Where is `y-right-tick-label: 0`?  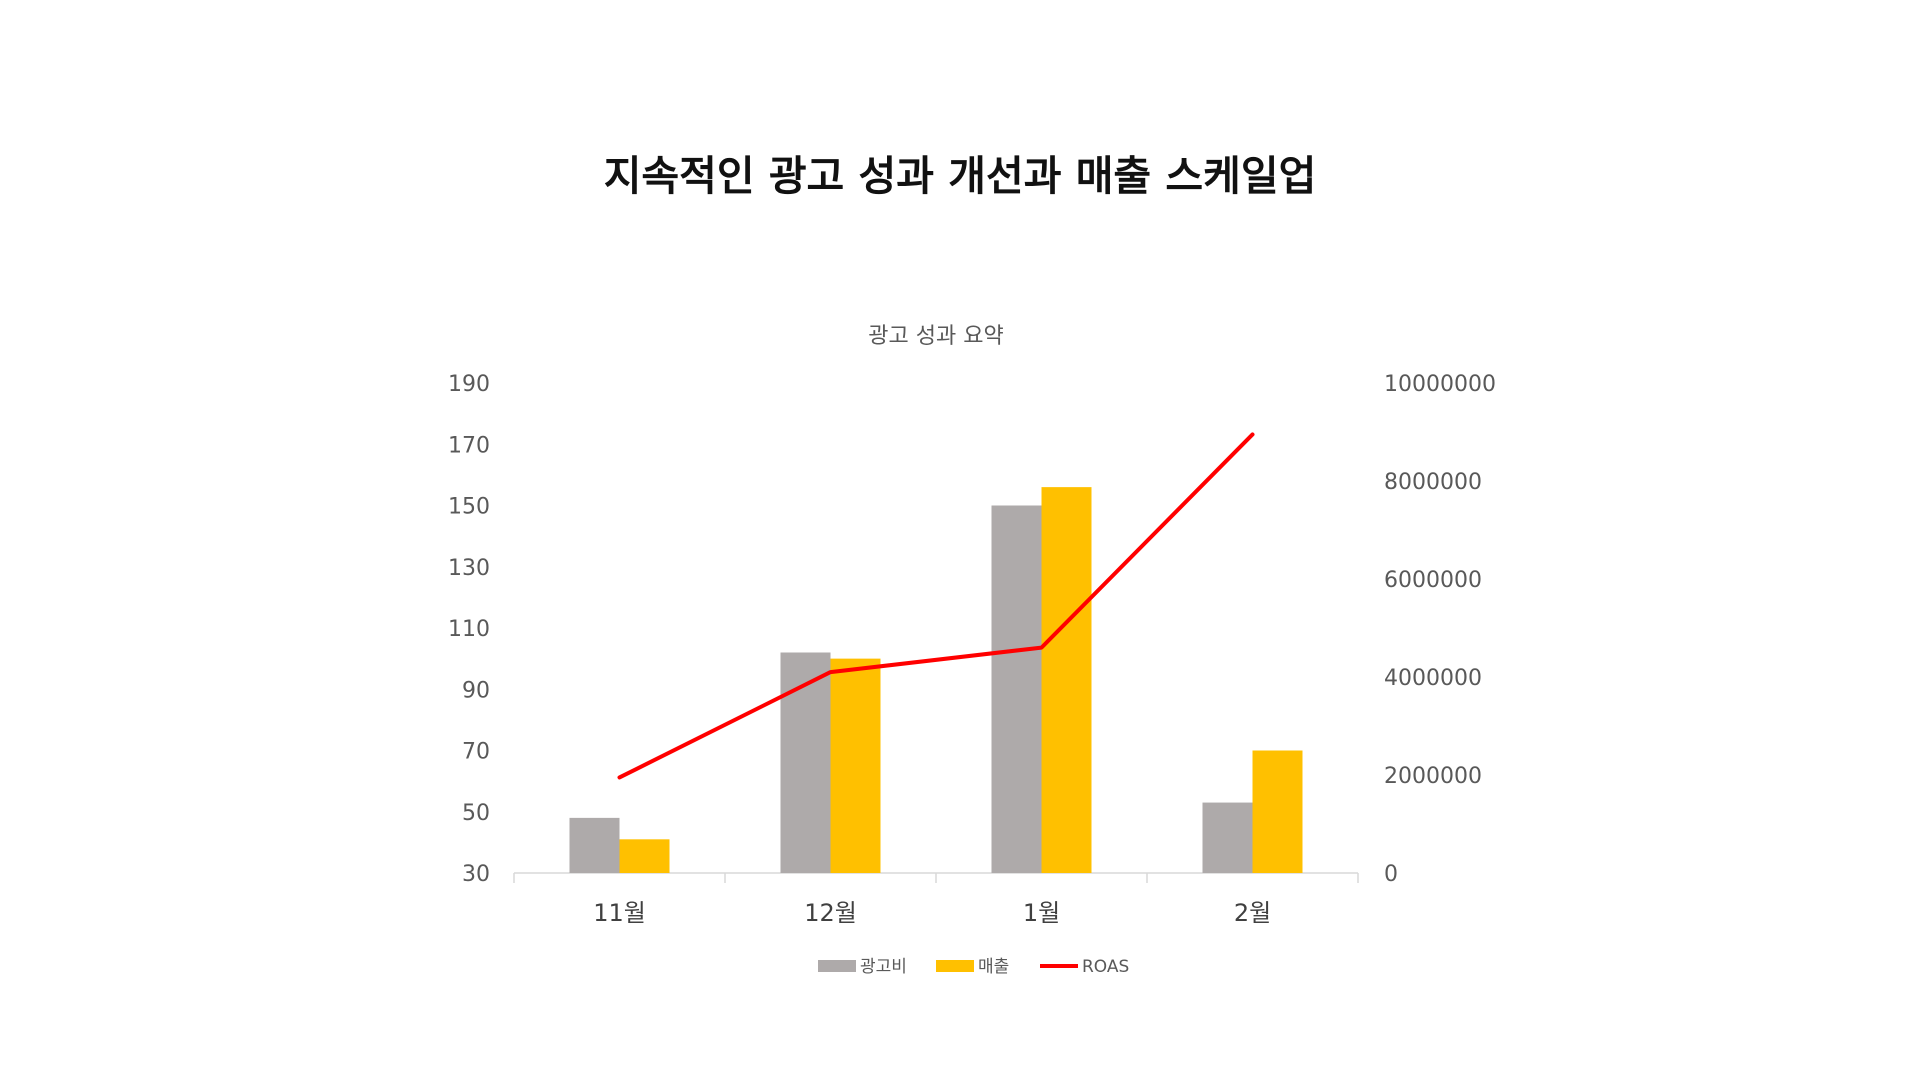
y-right-tick-label: 0 is located at coordinates (1391, 874).